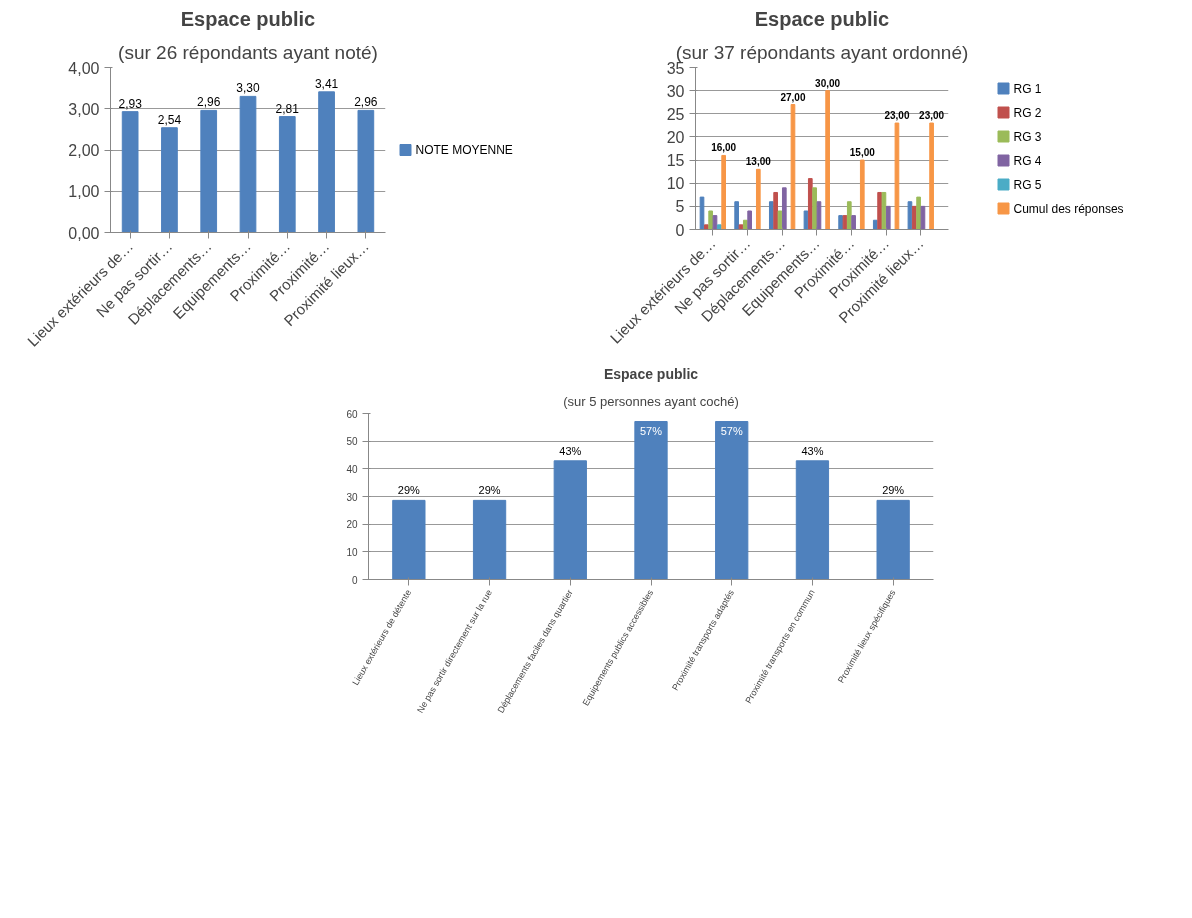  I want to click on y-tick-label: 0,00, so click(84, 233).